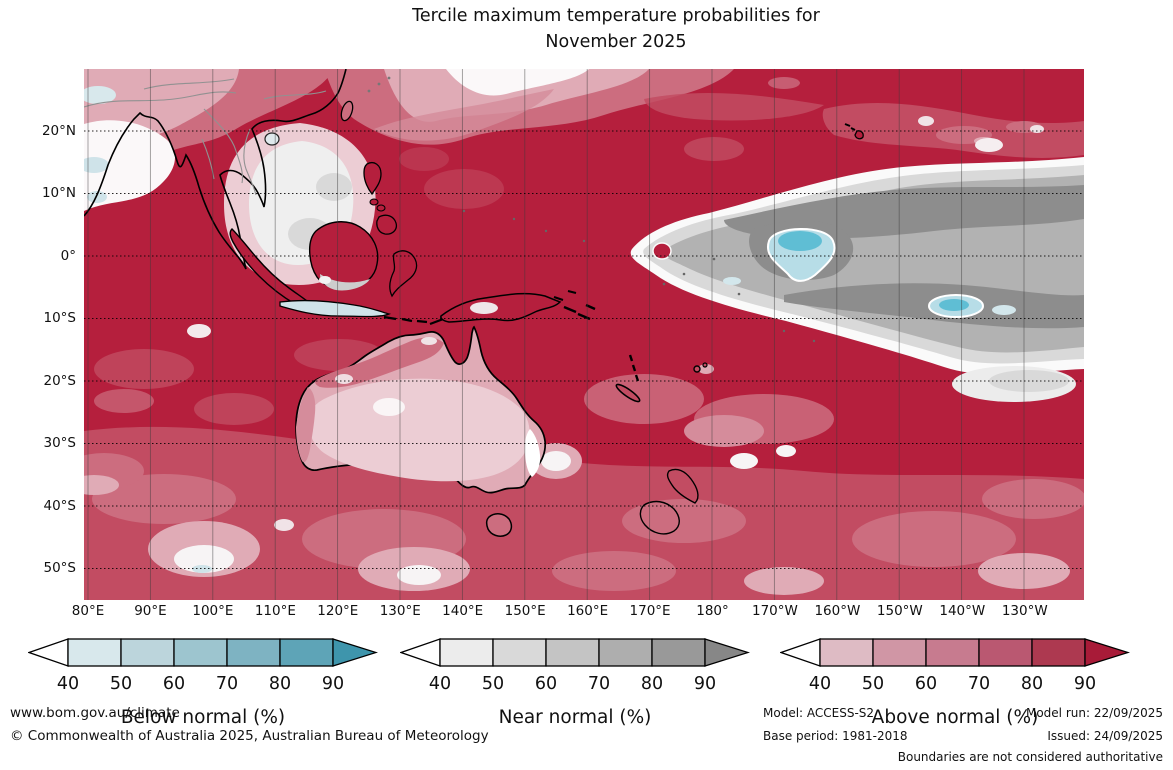 The image size is (1173, 770). I want to click on model-run-label: Model run: 22/09/2025, so click(1094, 713).